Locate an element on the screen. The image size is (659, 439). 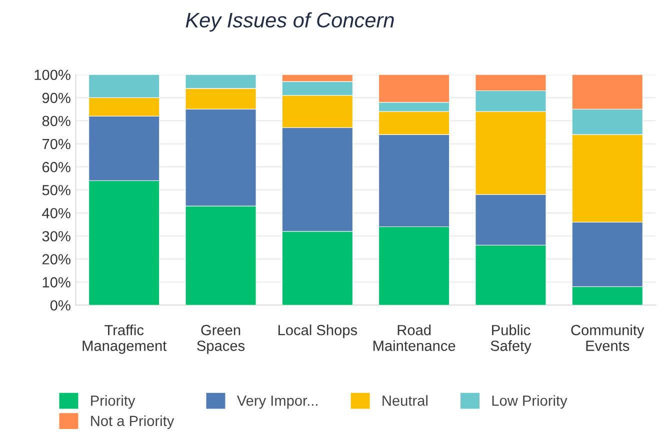
y-tick-label: 70% is located at coordinates (56, 144).